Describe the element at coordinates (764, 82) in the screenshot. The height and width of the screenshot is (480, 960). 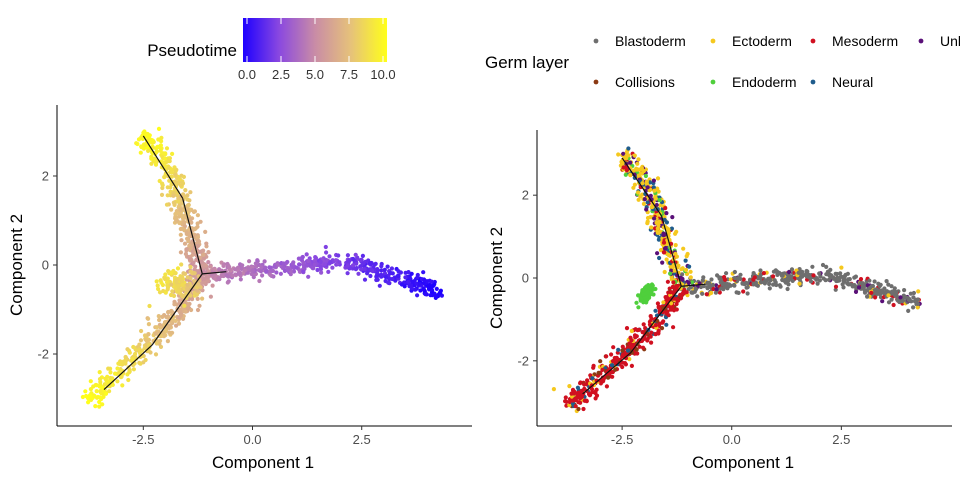
I see `legend-label: Endoderm` at that location.